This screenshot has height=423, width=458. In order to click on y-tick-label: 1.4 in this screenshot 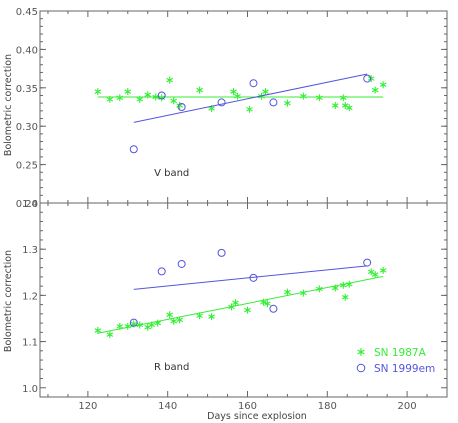, I will do `click(30, 204)`.